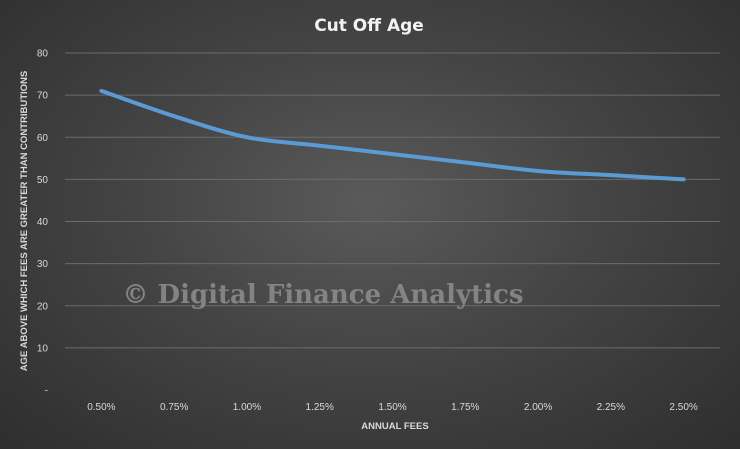  I want to click on x-tick-label: 1.75%, so click(465, 407).